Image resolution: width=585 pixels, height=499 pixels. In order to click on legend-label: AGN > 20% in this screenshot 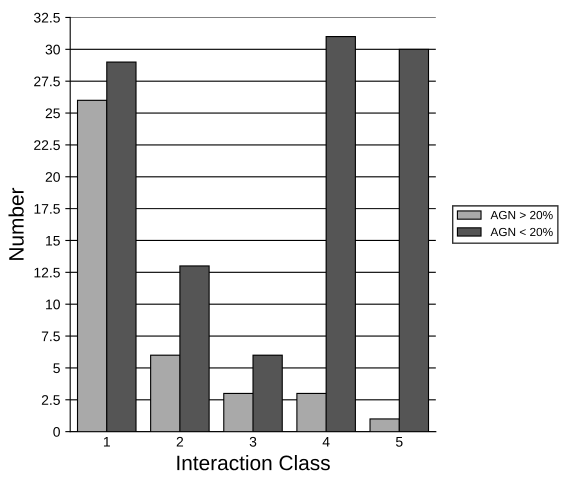, I will do `click(521, 215)`.